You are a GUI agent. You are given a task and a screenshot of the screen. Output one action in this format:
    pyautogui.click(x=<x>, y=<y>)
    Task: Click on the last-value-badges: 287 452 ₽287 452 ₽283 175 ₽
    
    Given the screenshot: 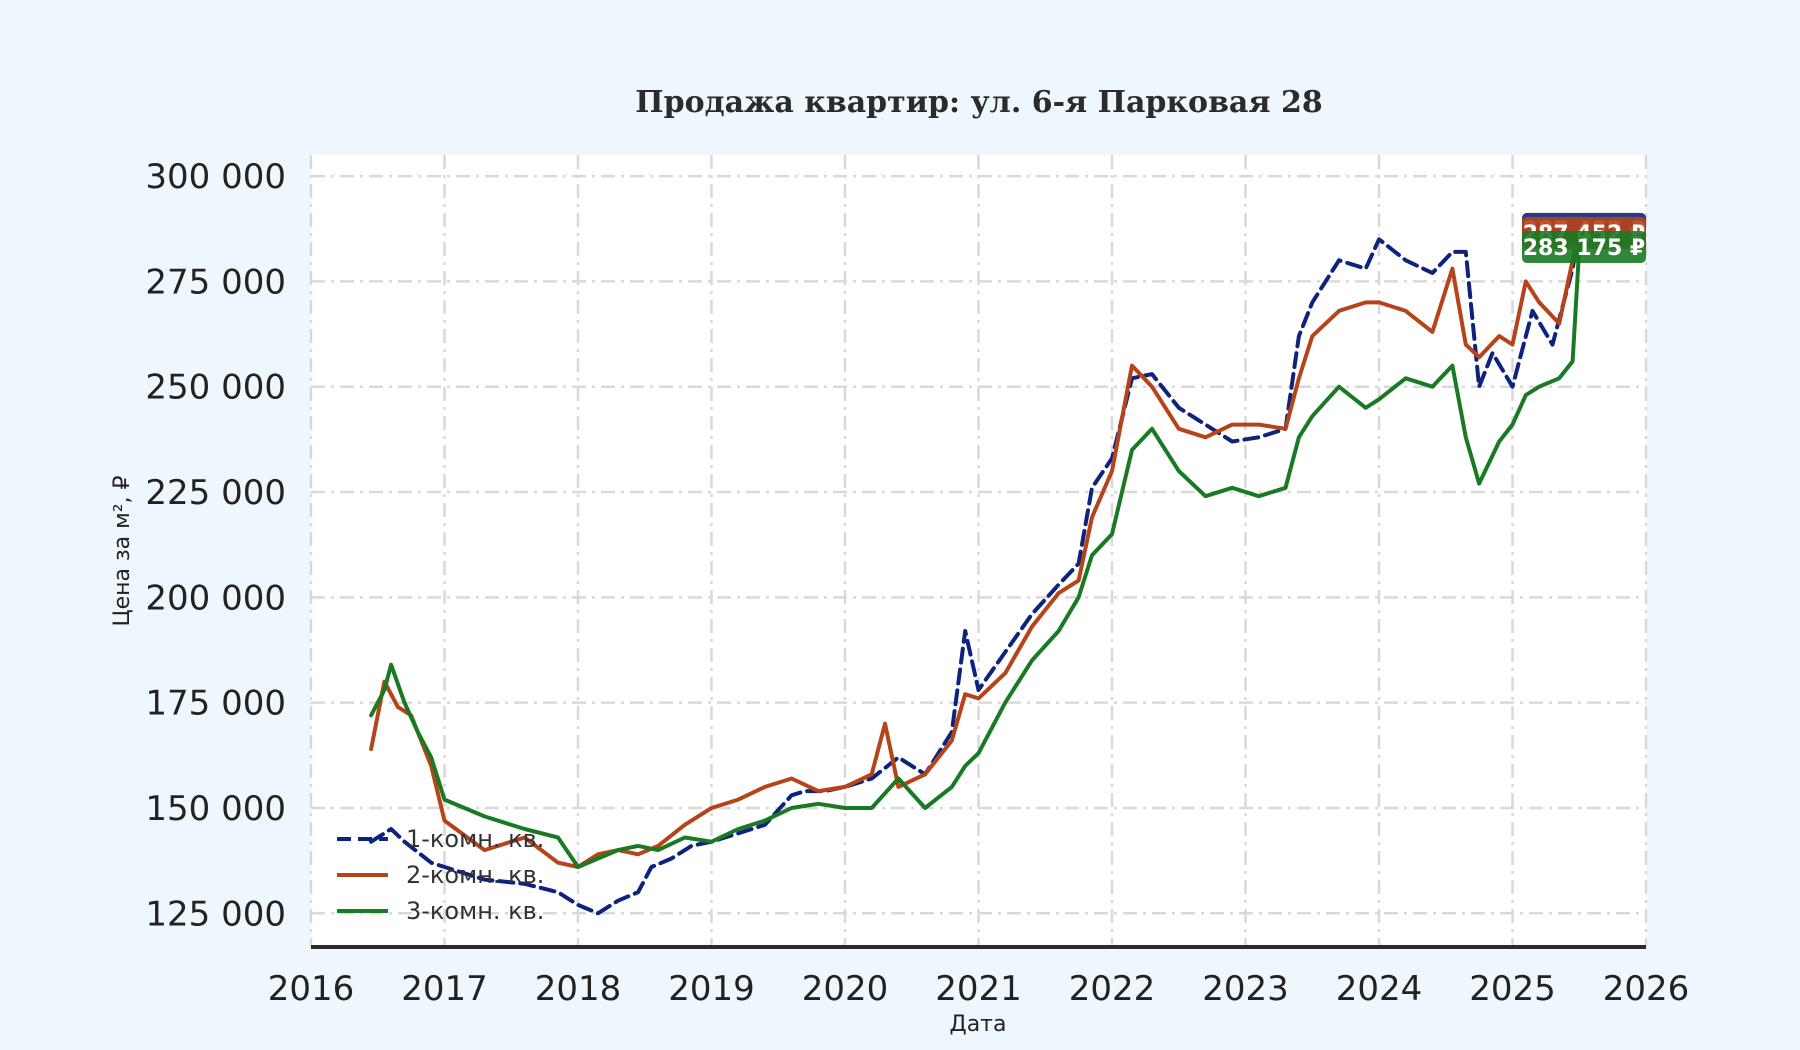 What is the action you would take?
    pyautogui.click(x=1584, y=237)
    